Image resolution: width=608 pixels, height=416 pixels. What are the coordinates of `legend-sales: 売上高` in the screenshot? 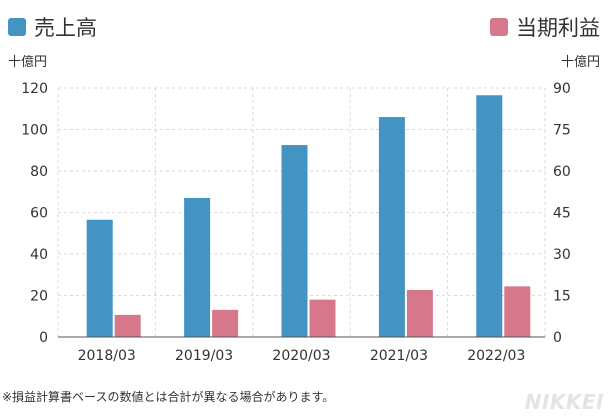 It's located at (52, 27).